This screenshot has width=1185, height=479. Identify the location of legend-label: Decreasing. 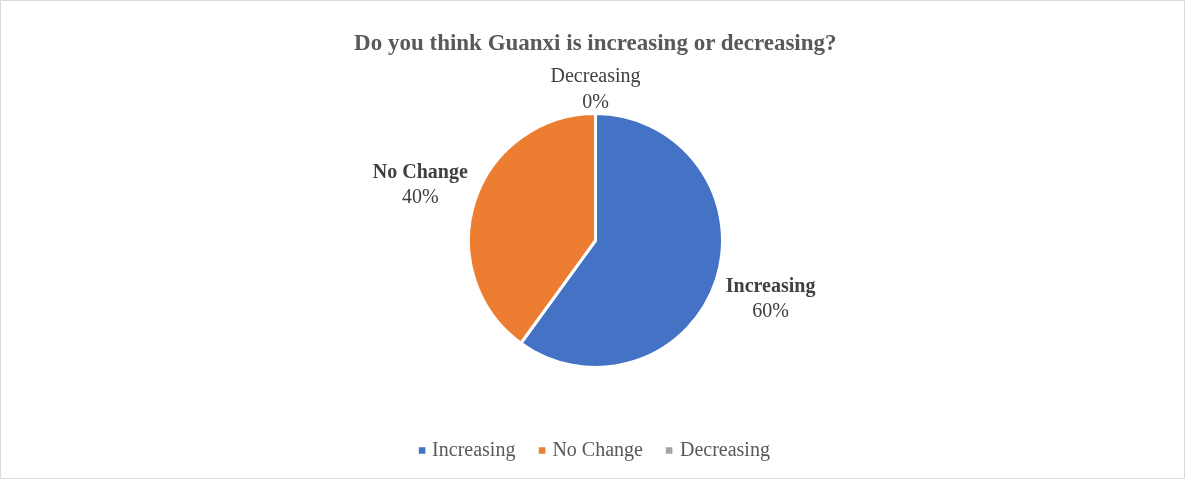
(724, 449).